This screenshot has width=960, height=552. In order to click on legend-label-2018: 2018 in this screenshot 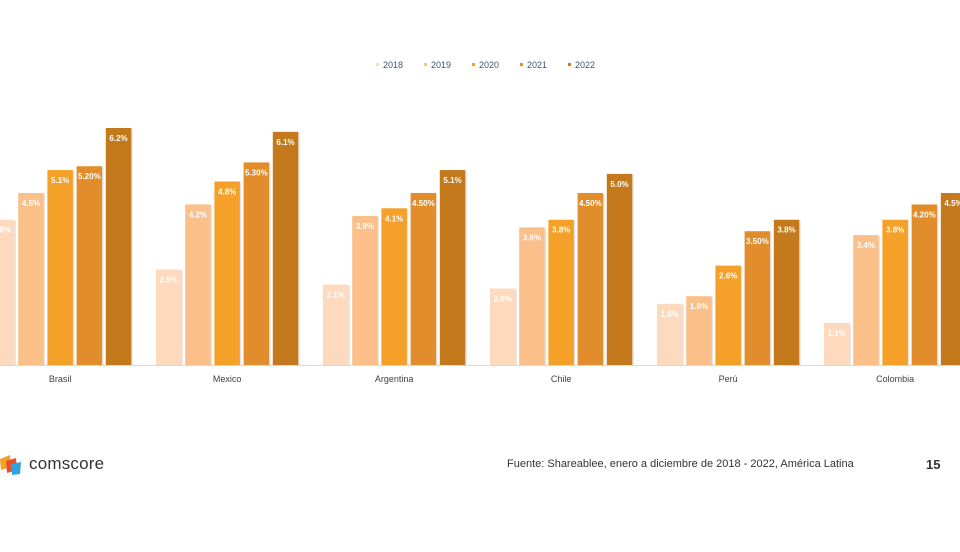, I will do `click(393, 65)`.